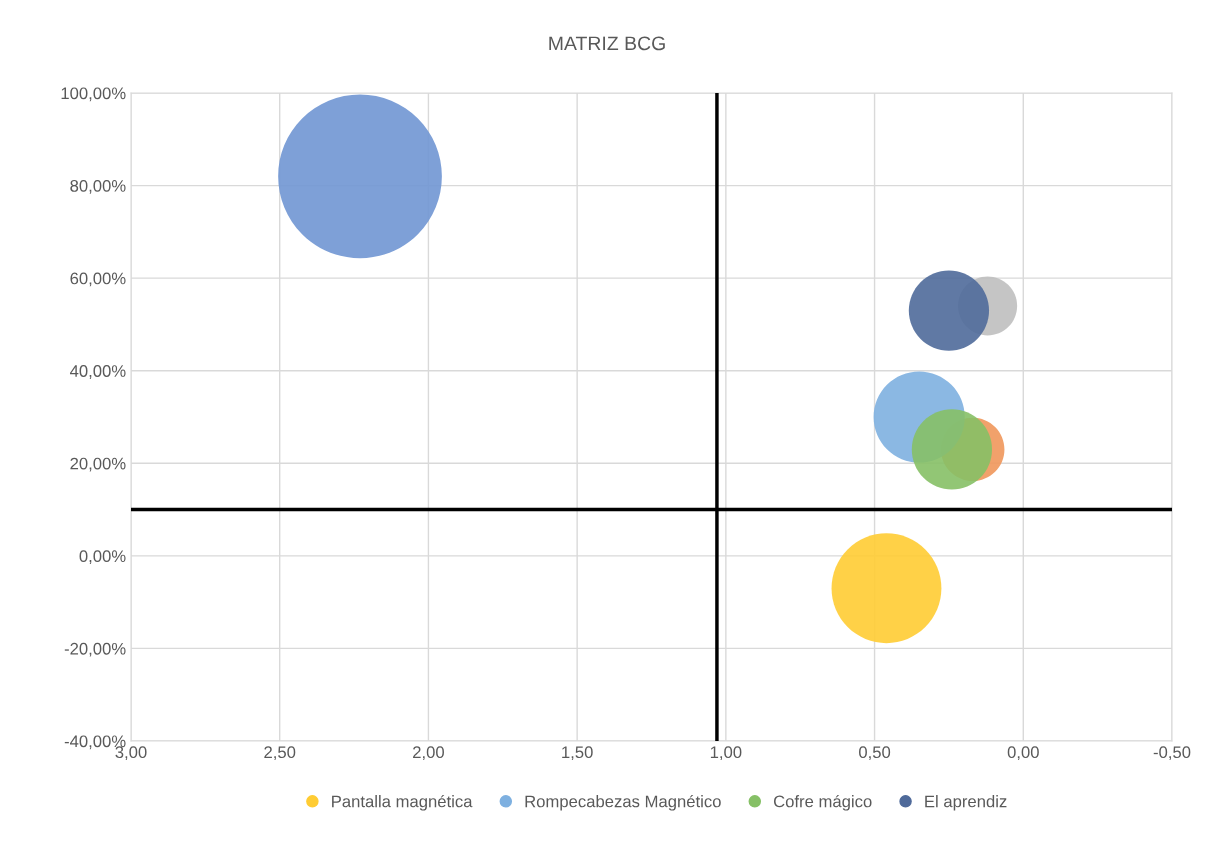  I want to click on y-tick-label: -20,00%, so click(95, 649).